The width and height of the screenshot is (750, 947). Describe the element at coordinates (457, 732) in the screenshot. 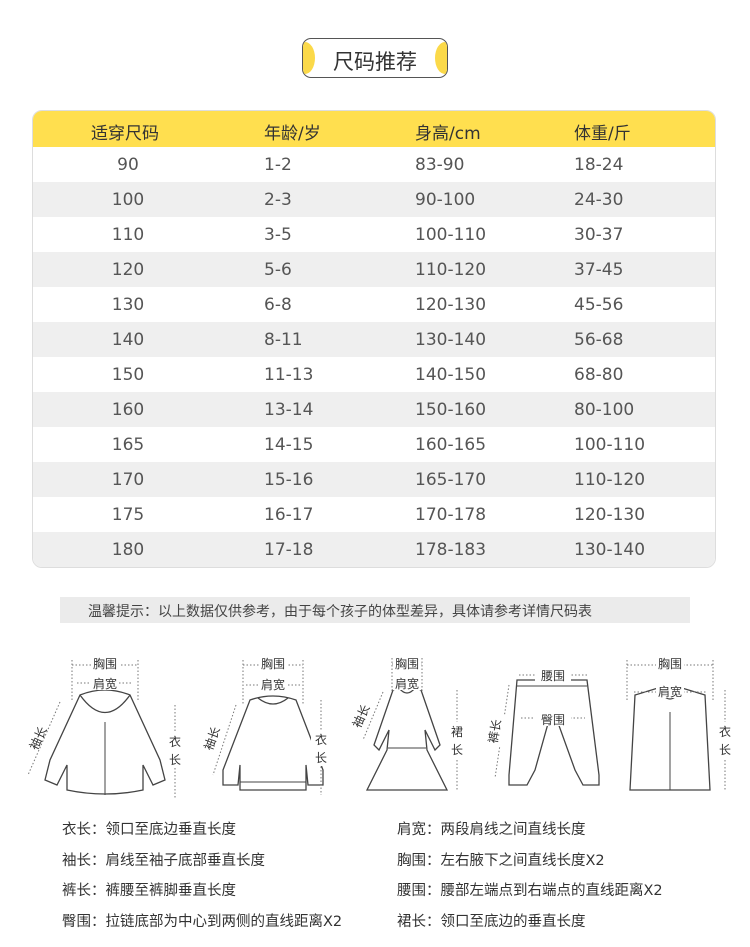

I see `label-skirt_v1: 裙` at that location.